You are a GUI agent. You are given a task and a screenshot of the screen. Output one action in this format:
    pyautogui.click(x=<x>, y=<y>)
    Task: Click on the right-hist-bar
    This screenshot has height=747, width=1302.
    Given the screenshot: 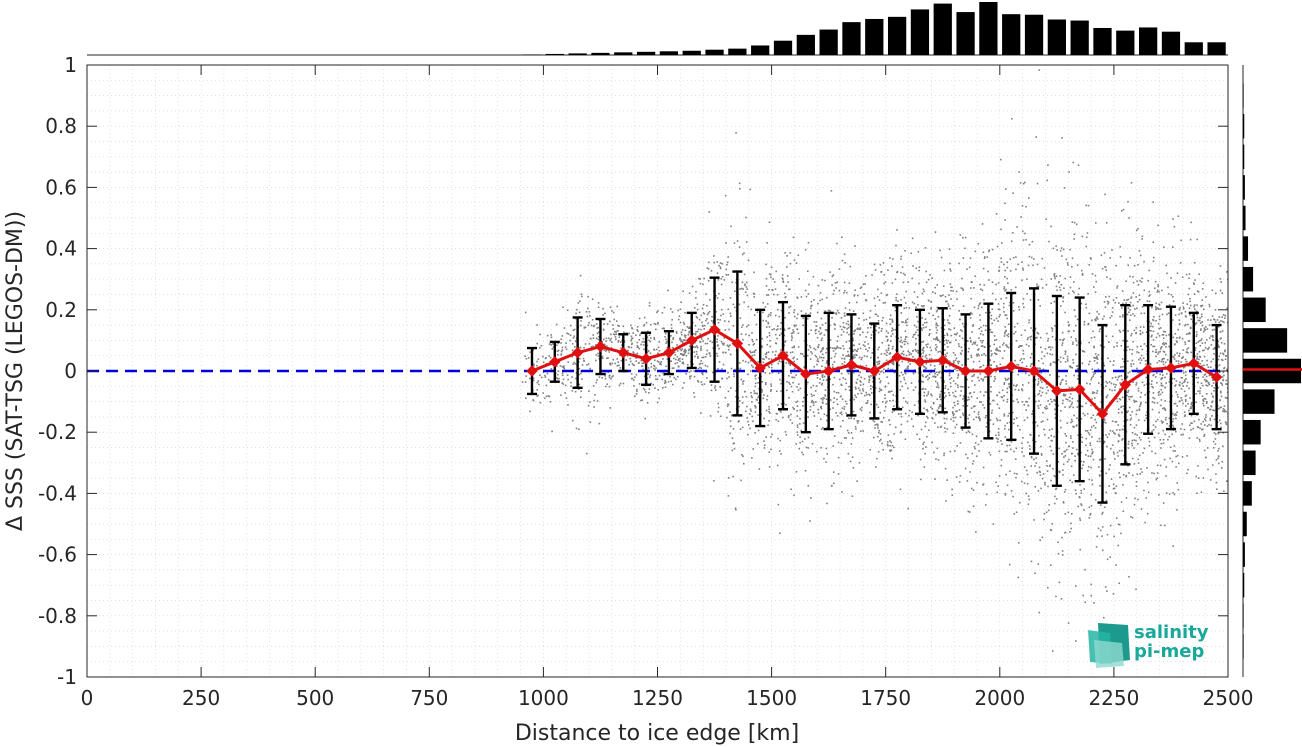 What is the action you would take?
    pyautogui.click(x=1247, y=493)
    